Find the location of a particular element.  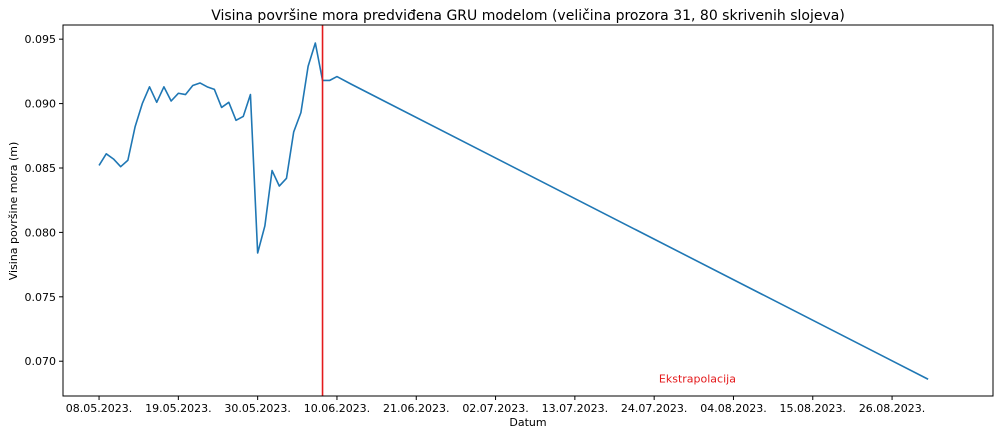

x-tick-label: 10.06.2023. is located at coordinates (337, 408).